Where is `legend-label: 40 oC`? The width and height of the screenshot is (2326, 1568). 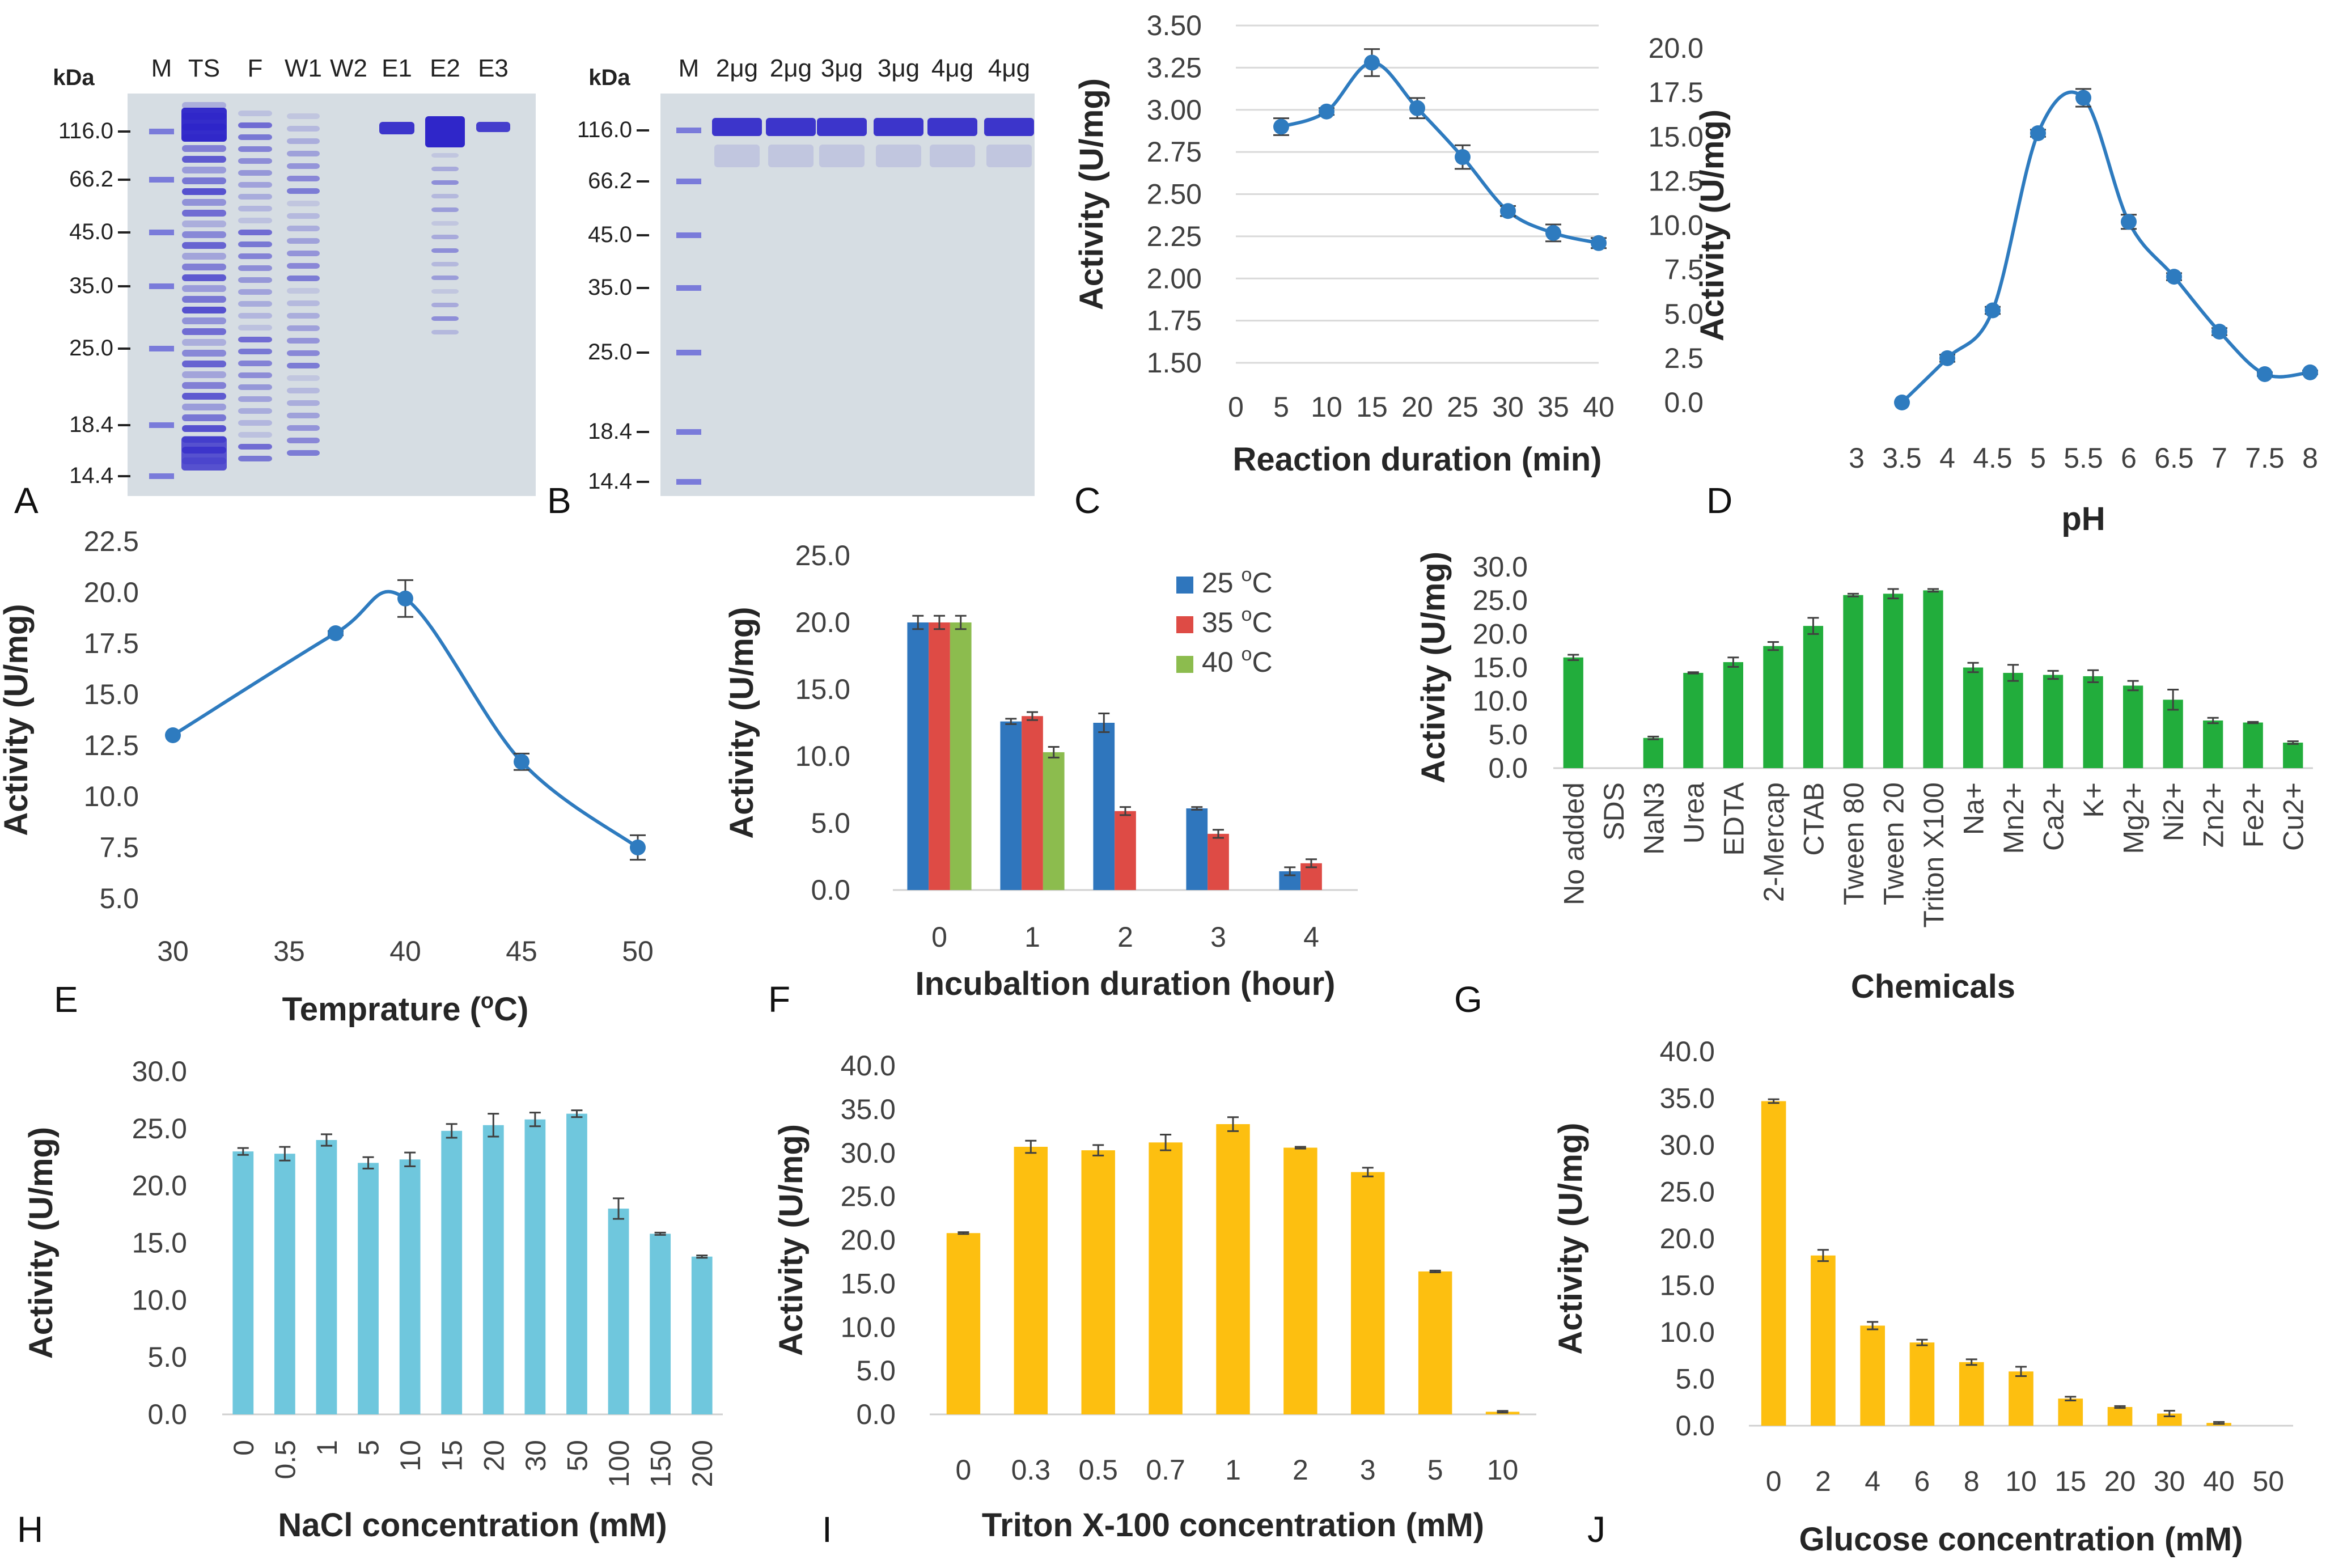
legend-label: 40 oC is located at coordinates (1237, 660).